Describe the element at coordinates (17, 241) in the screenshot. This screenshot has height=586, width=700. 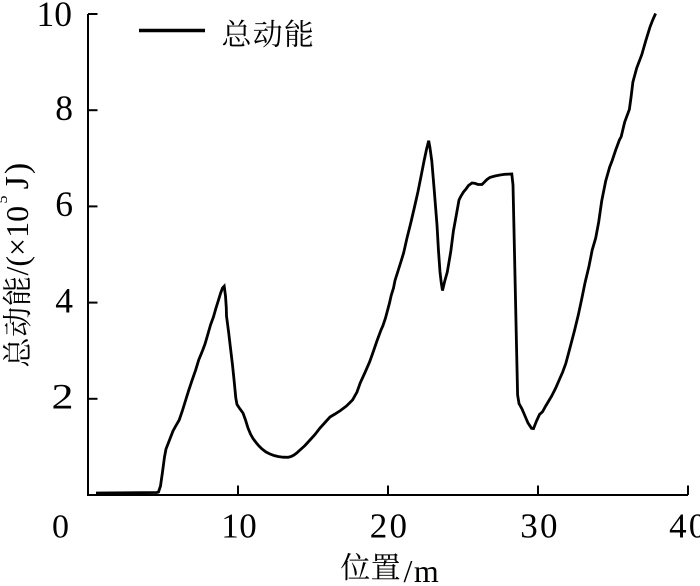
I see `svg-text: /(×10` at that location.